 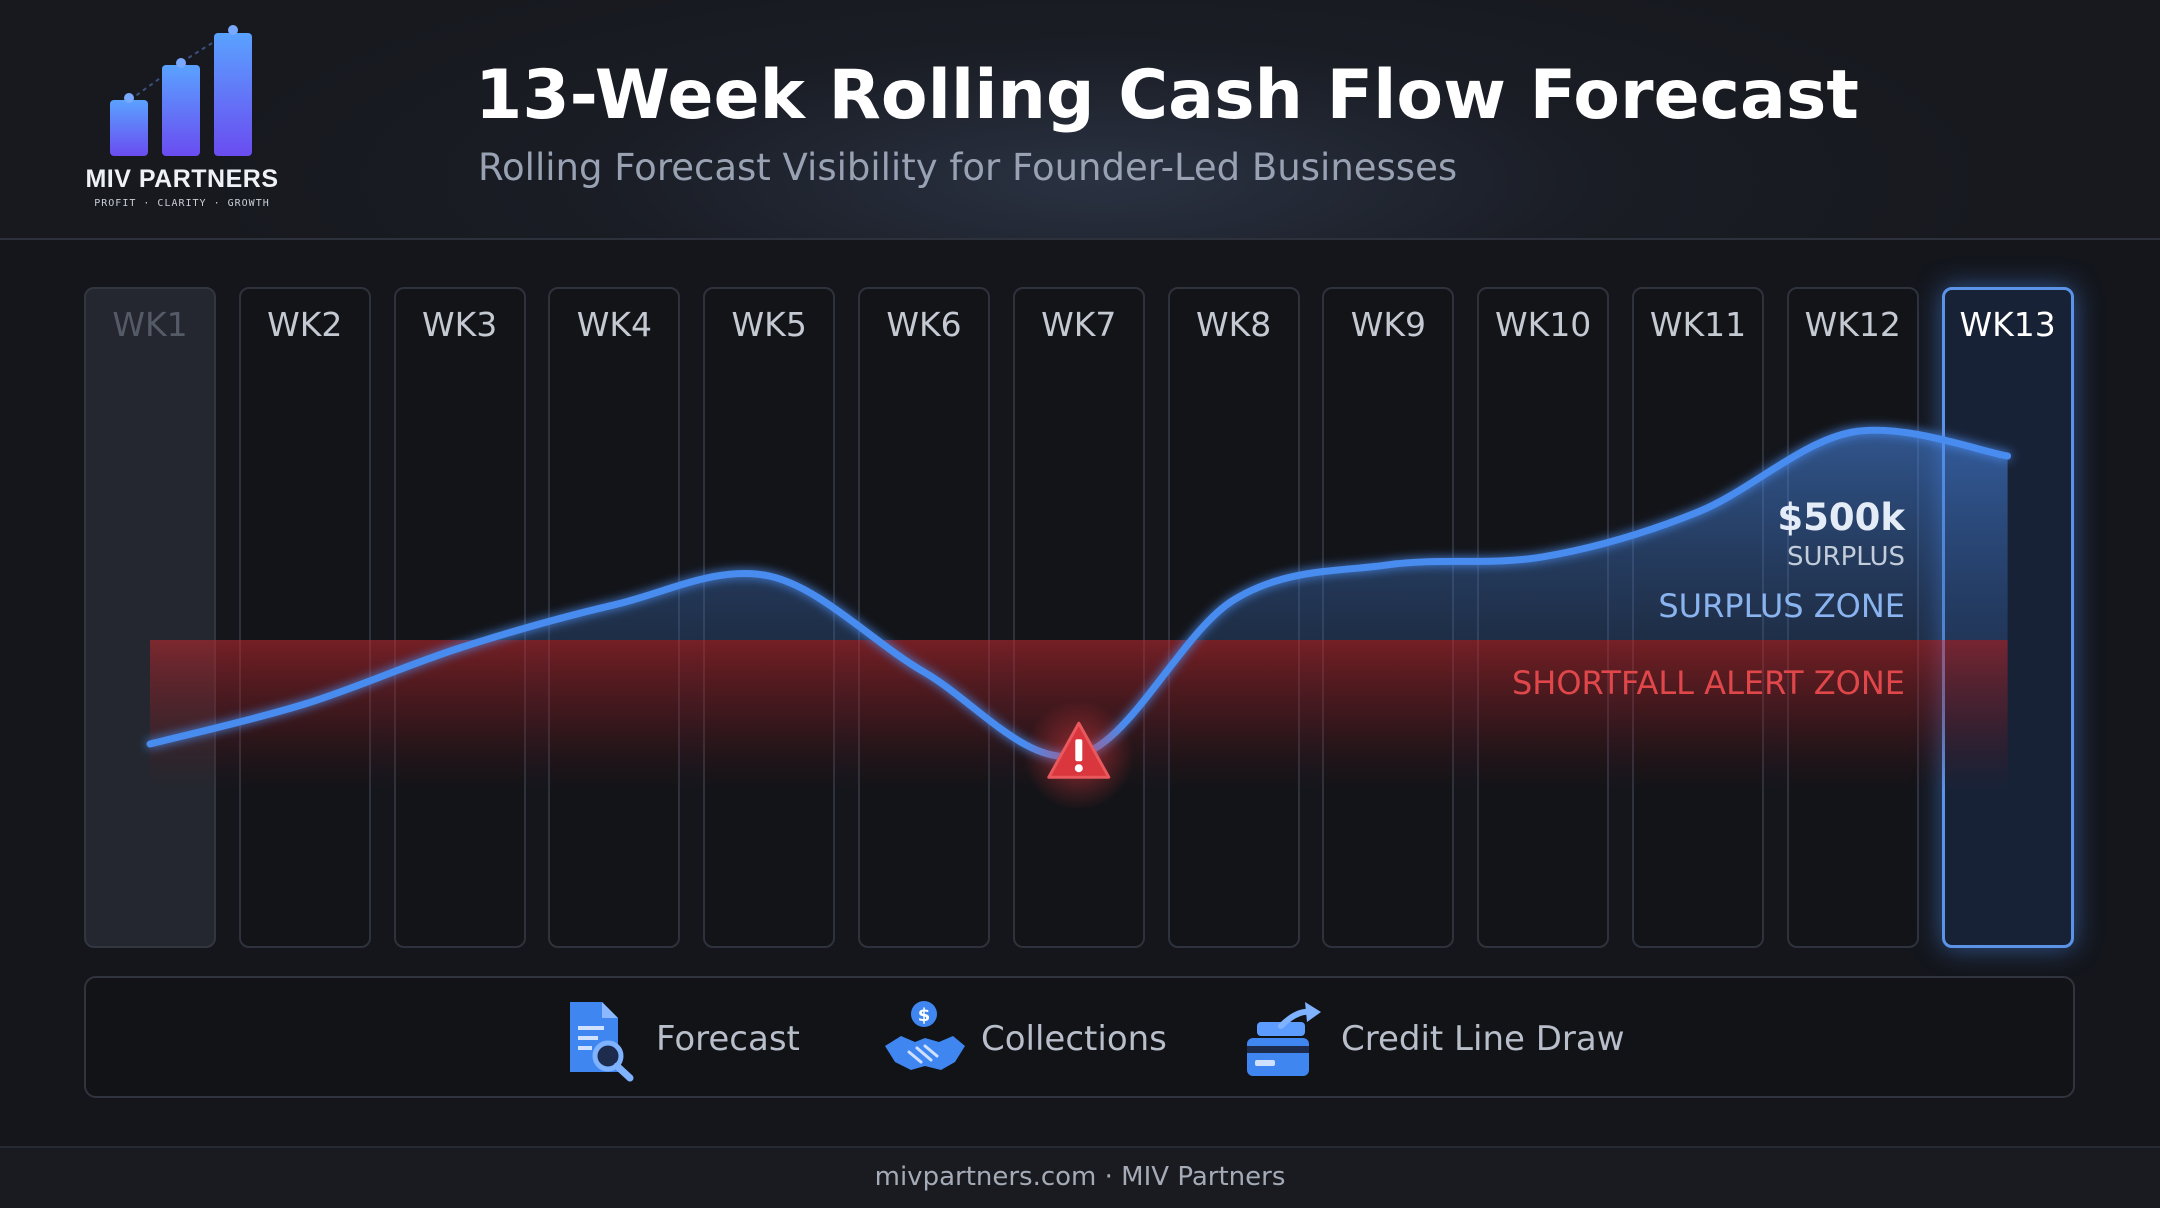 I want to click on legend-label-forecast: Forecast, so click(x=728, y=1039).